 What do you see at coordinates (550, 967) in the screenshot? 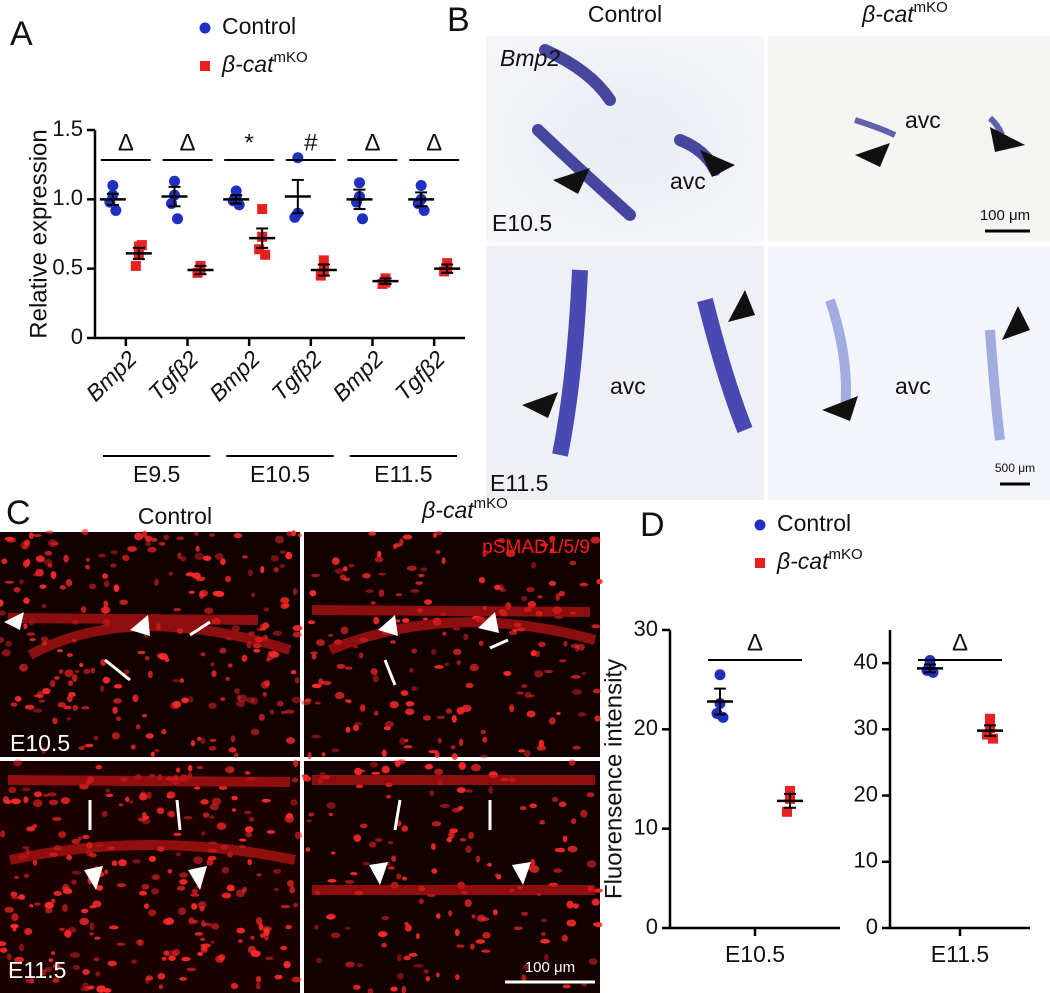
I see `scale-bar-label: 100 μm` at bounding box center [550, 967].